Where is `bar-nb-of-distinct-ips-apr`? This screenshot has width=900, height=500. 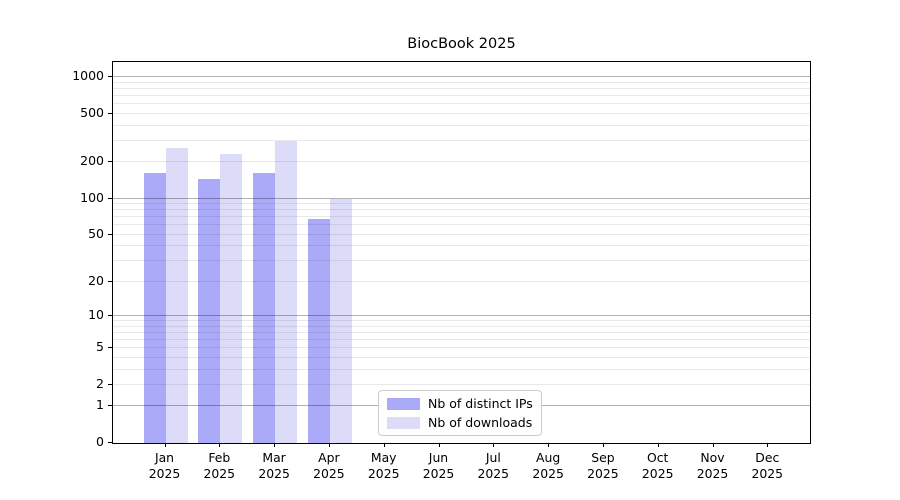
bar-nb-of-distinct-ips-apr is located at coordinates (318, 330).